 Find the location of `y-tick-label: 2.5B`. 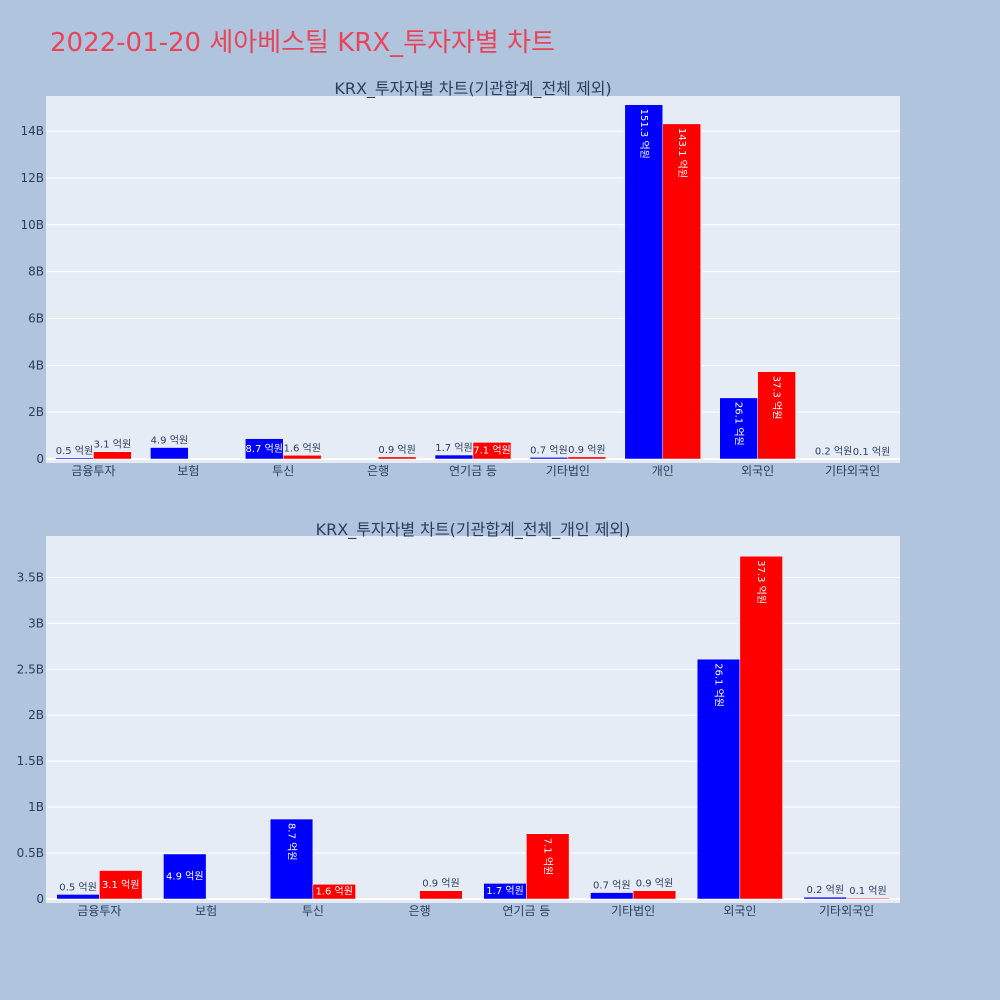

y-tick-label: 2.5B is located at coordinates (30, 669).